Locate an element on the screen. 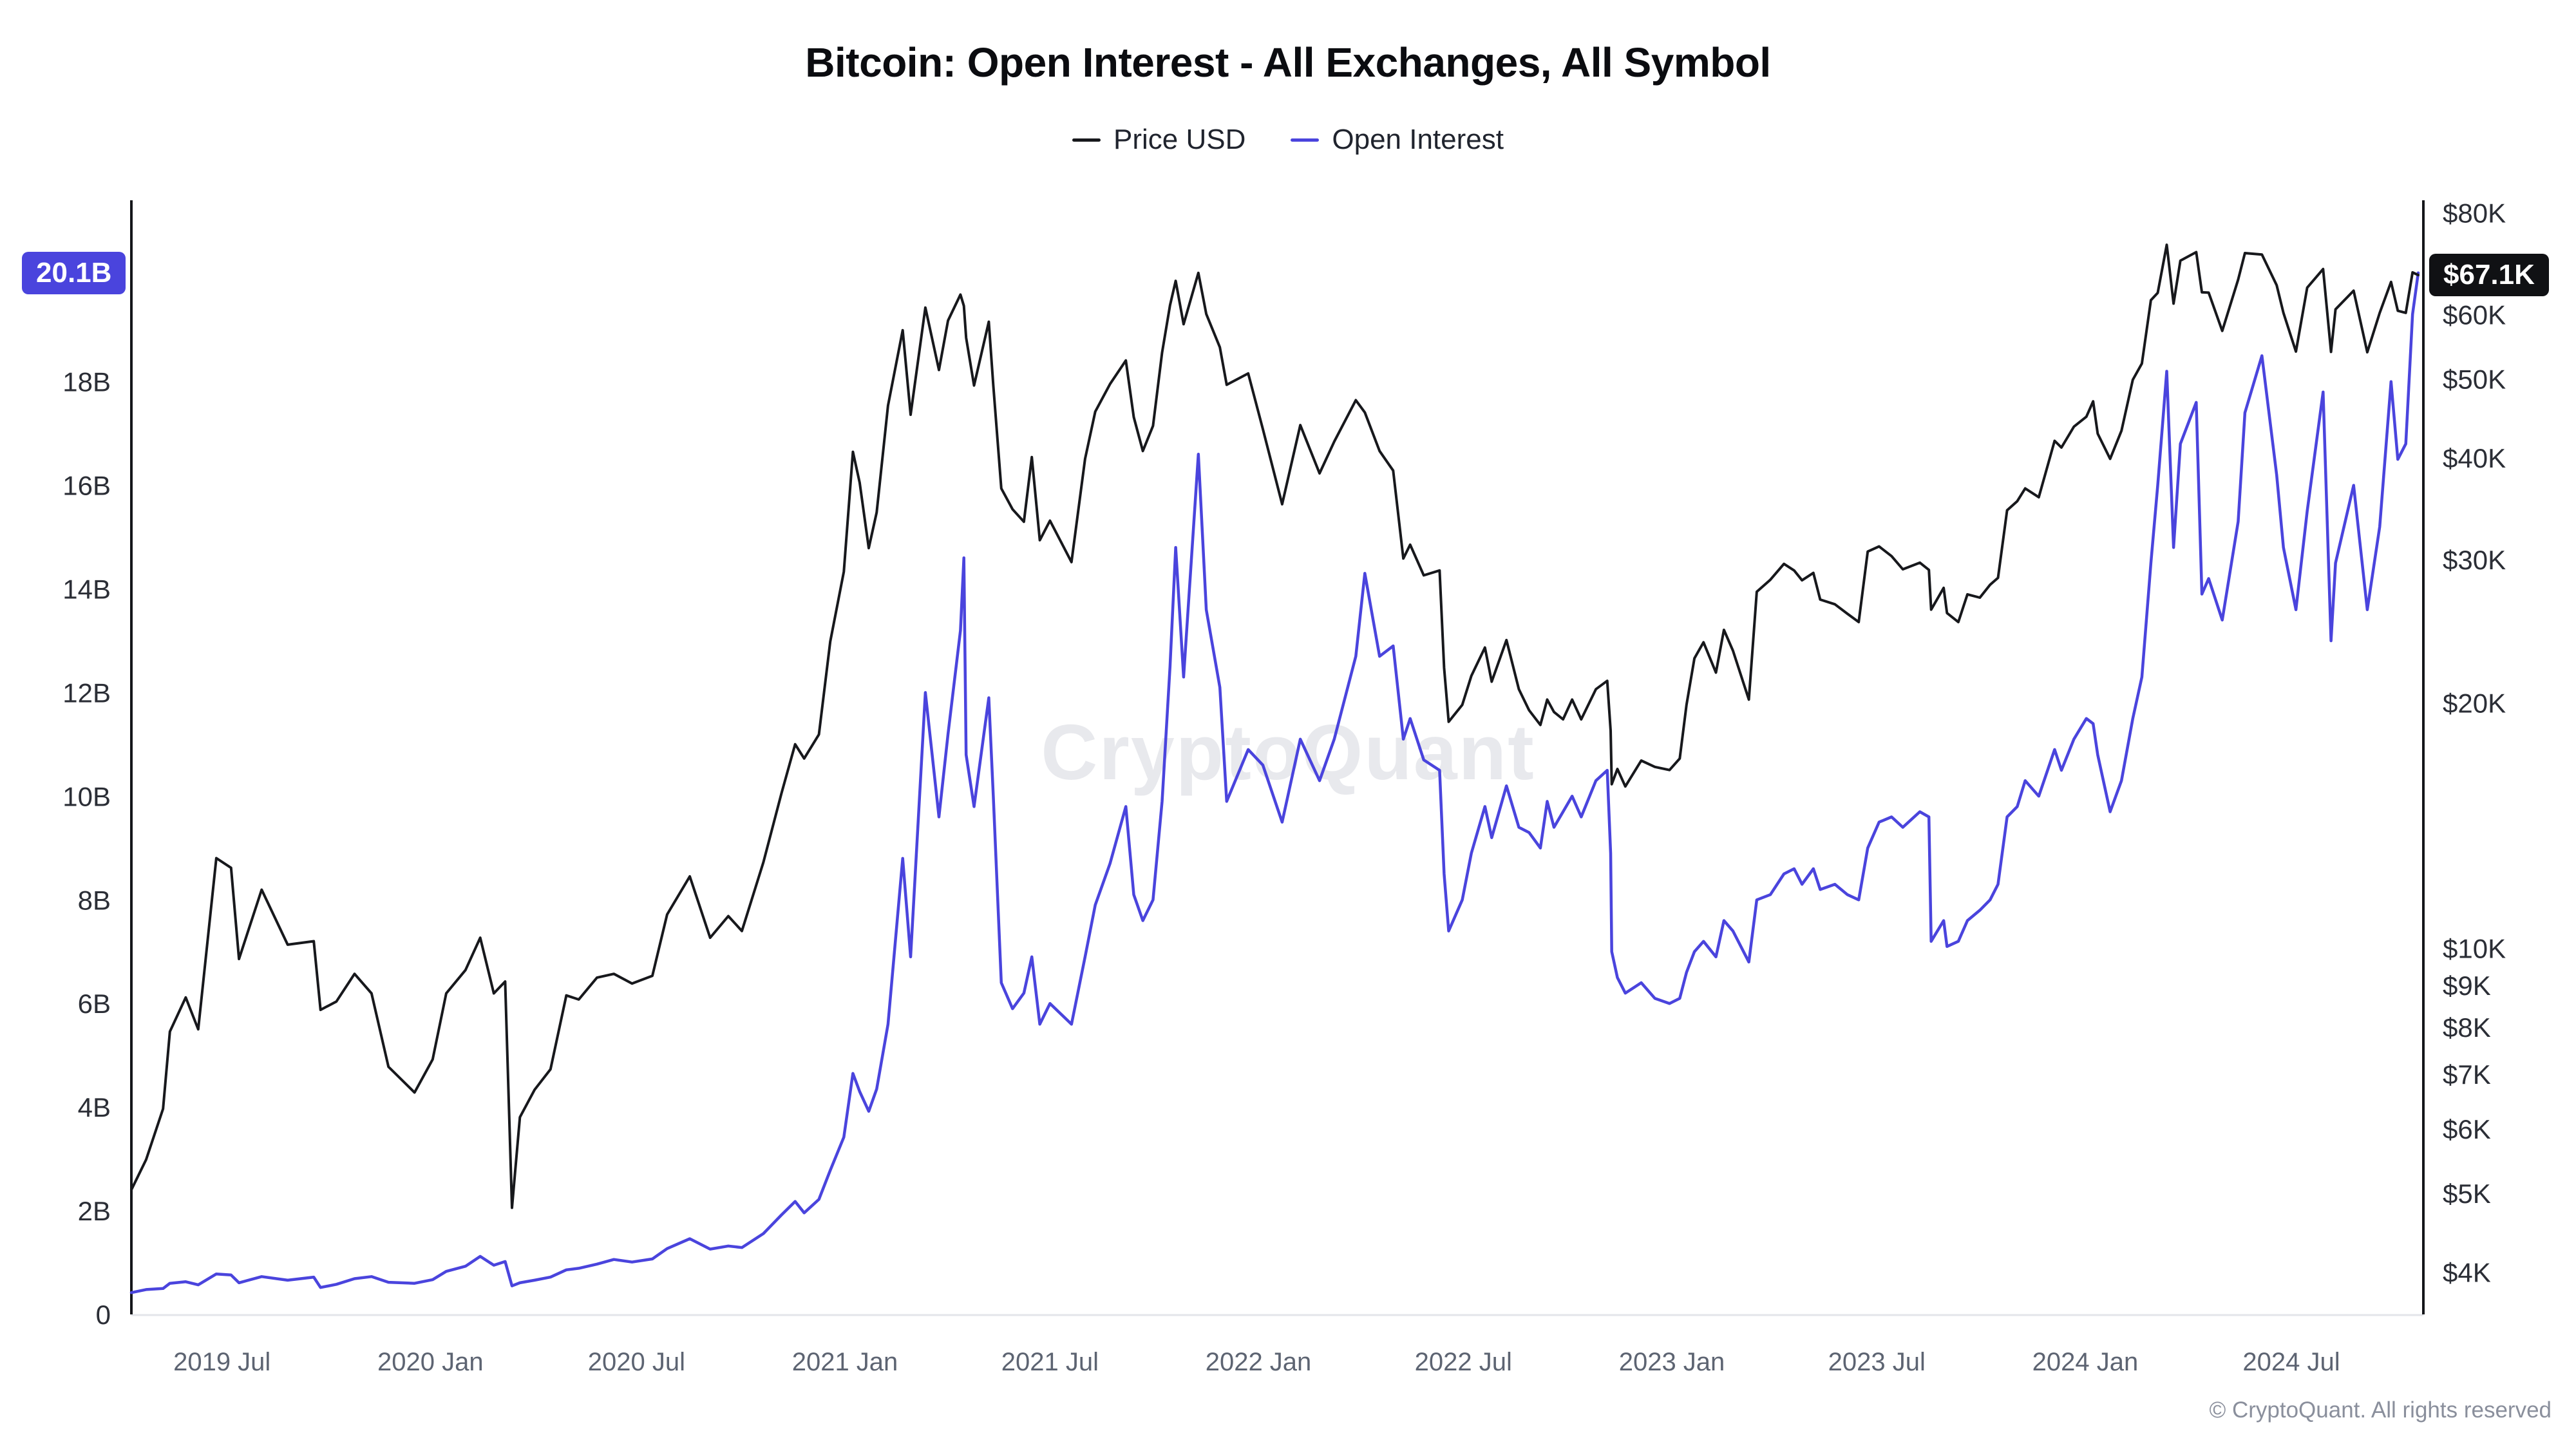  right-axis-tick-label: $30K is located at coordinates (2474, 560).